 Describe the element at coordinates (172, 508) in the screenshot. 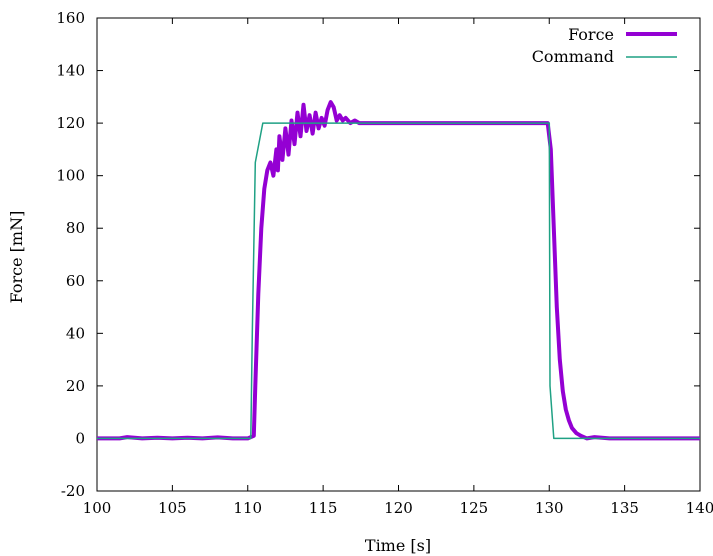

I see `x-tick-label: 105` at that location.